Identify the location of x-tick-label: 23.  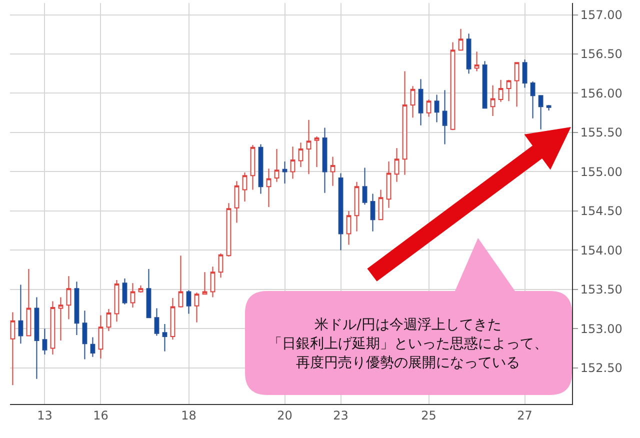
(340, 415).